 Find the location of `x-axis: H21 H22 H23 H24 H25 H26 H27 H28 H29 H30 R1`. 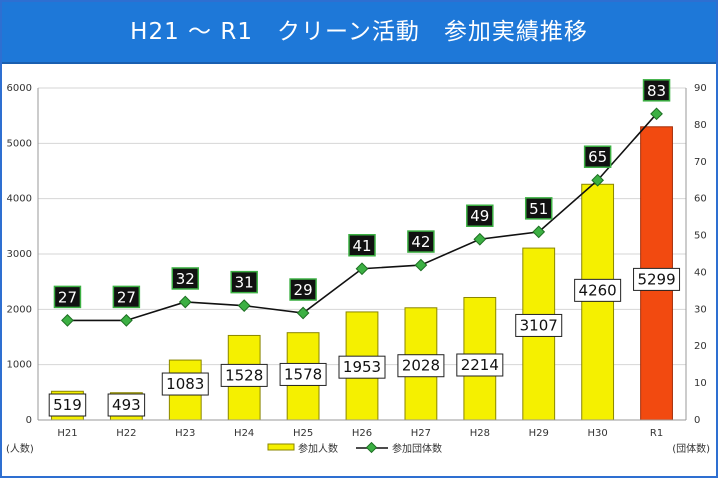

x-axis: H21 H22 H23 H24 H25 H26 H27 H28 H29 H30 R1 is located at coordinates (362, 429).